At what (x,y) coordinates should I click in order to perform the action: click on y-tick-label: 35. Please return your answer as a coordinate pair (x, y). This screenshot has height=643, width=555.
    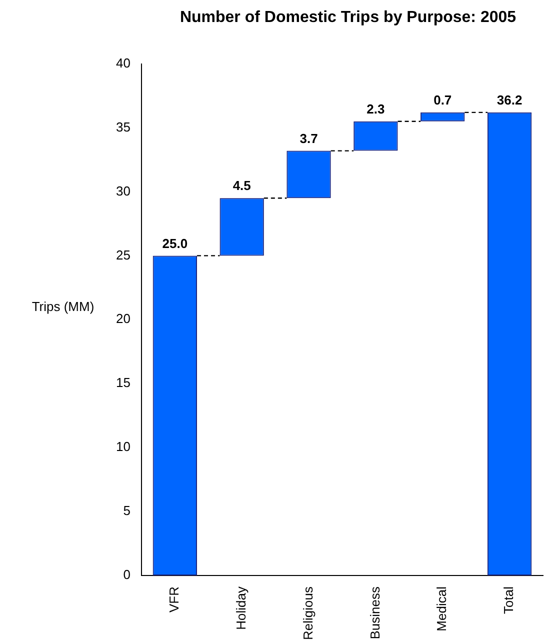
    Looking at the image, I should click on (123, 126).